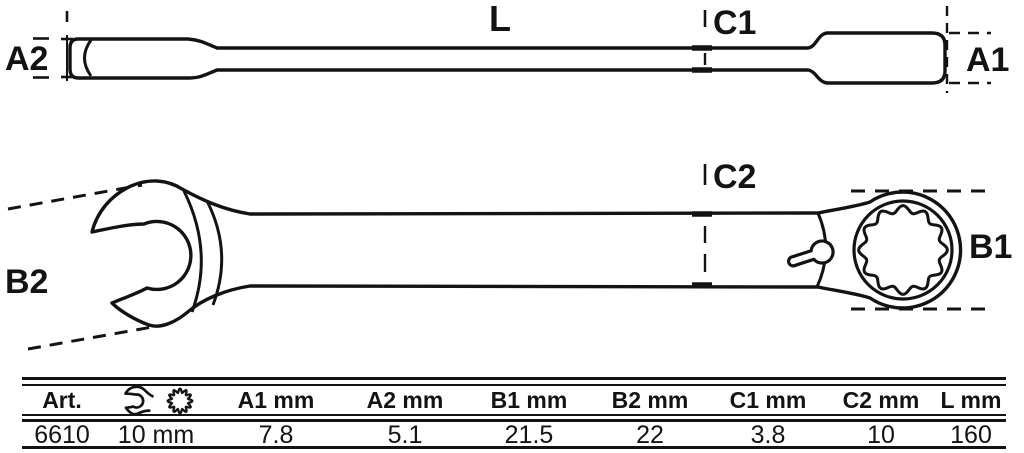 Image resolution: width=1024 pixels, height=453 pixels. What do you see at coordinates (881, 435) in the screenshot?
I see `cell-c2: 10` at bounding box center [881, 435].